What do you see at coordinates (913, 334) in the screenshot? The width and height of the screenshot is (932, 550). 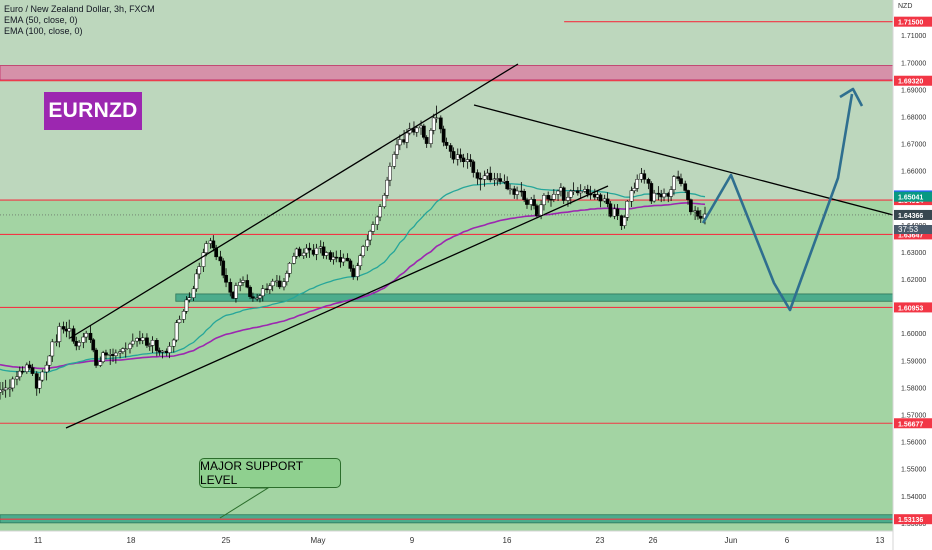 I see `price-tick-label: 1.60000` at bounding box center [913, 334].